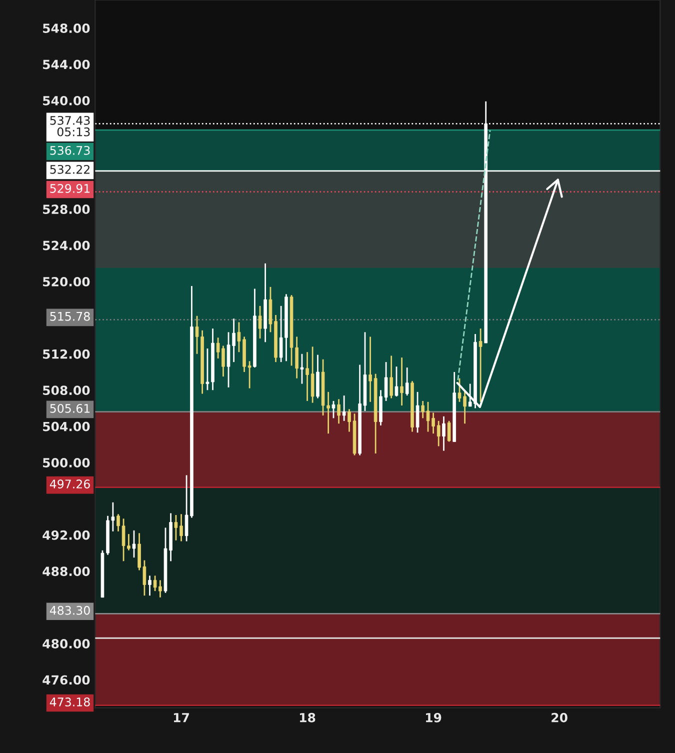 Image resolution: width=675 pixels, height=753 pixels. I want to click on ref-line-label: 497.26, so click(70, 484).